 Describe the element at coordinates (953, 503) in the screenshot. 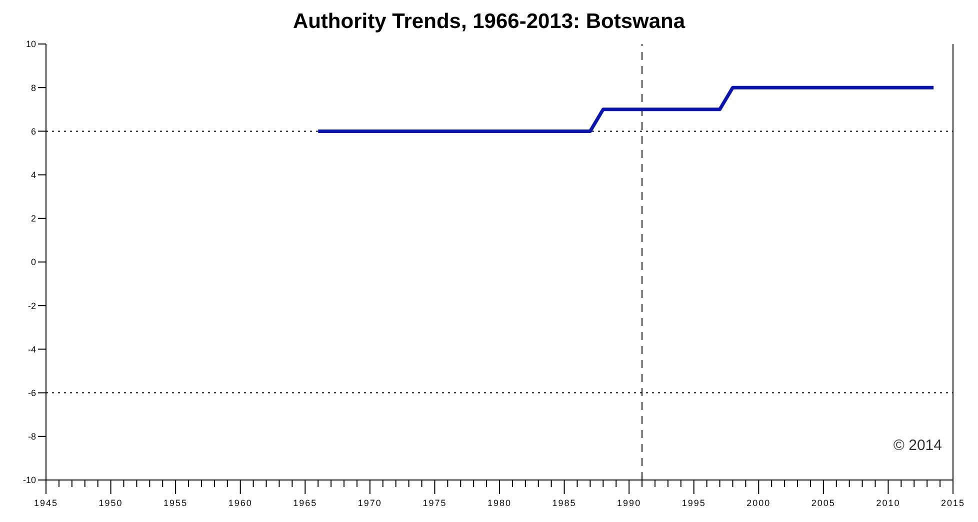

I see `x-tick-label: 2015` at that location.